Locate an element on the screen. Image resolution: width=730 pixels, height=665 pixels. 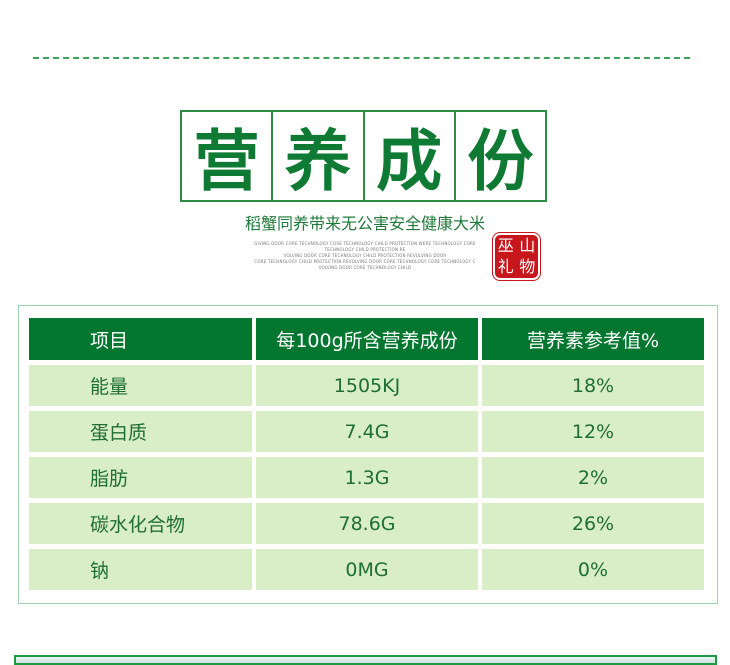
seal-logo: 山 巫 物 礼 is located at coordinates (516, 256).